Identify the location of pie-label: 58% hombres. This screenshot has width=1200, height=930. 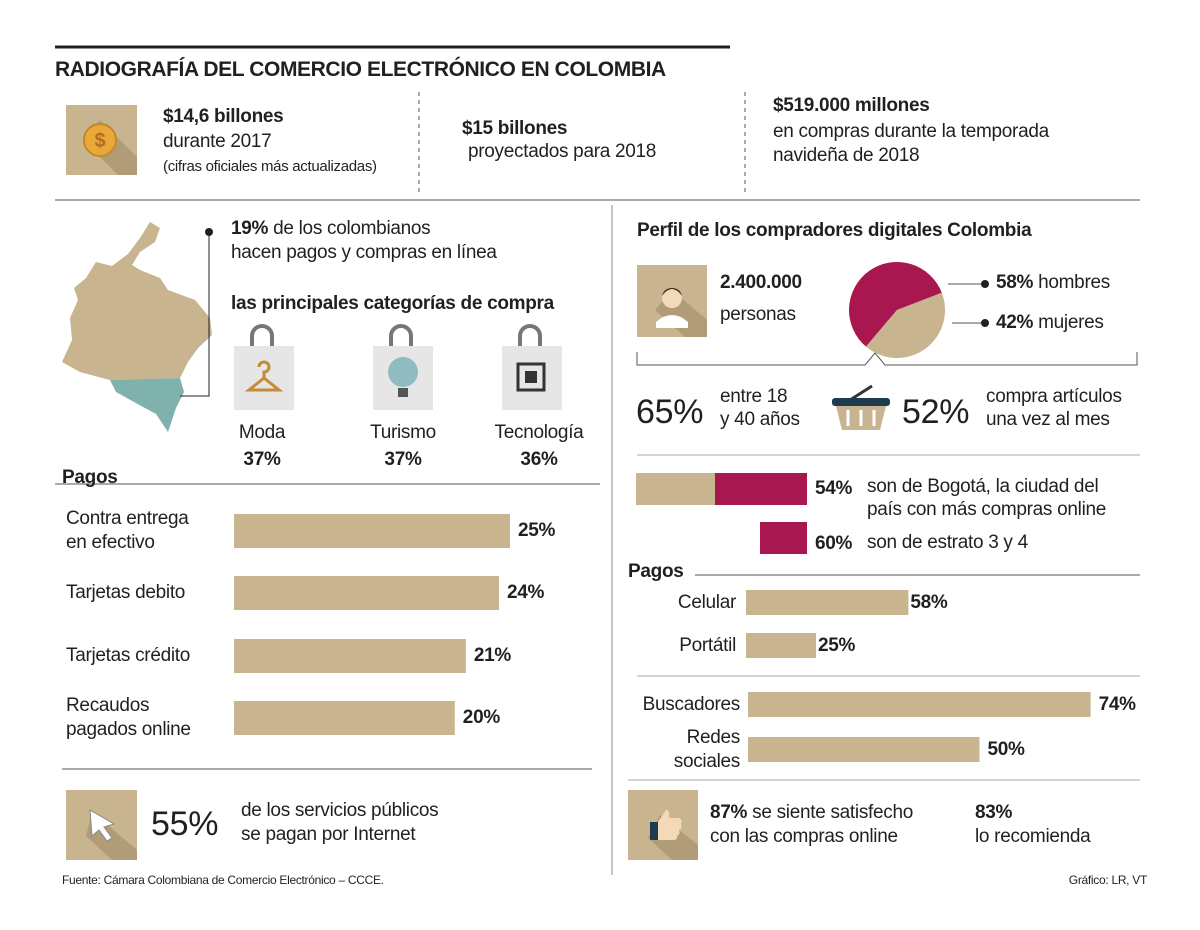
(1053, 283).